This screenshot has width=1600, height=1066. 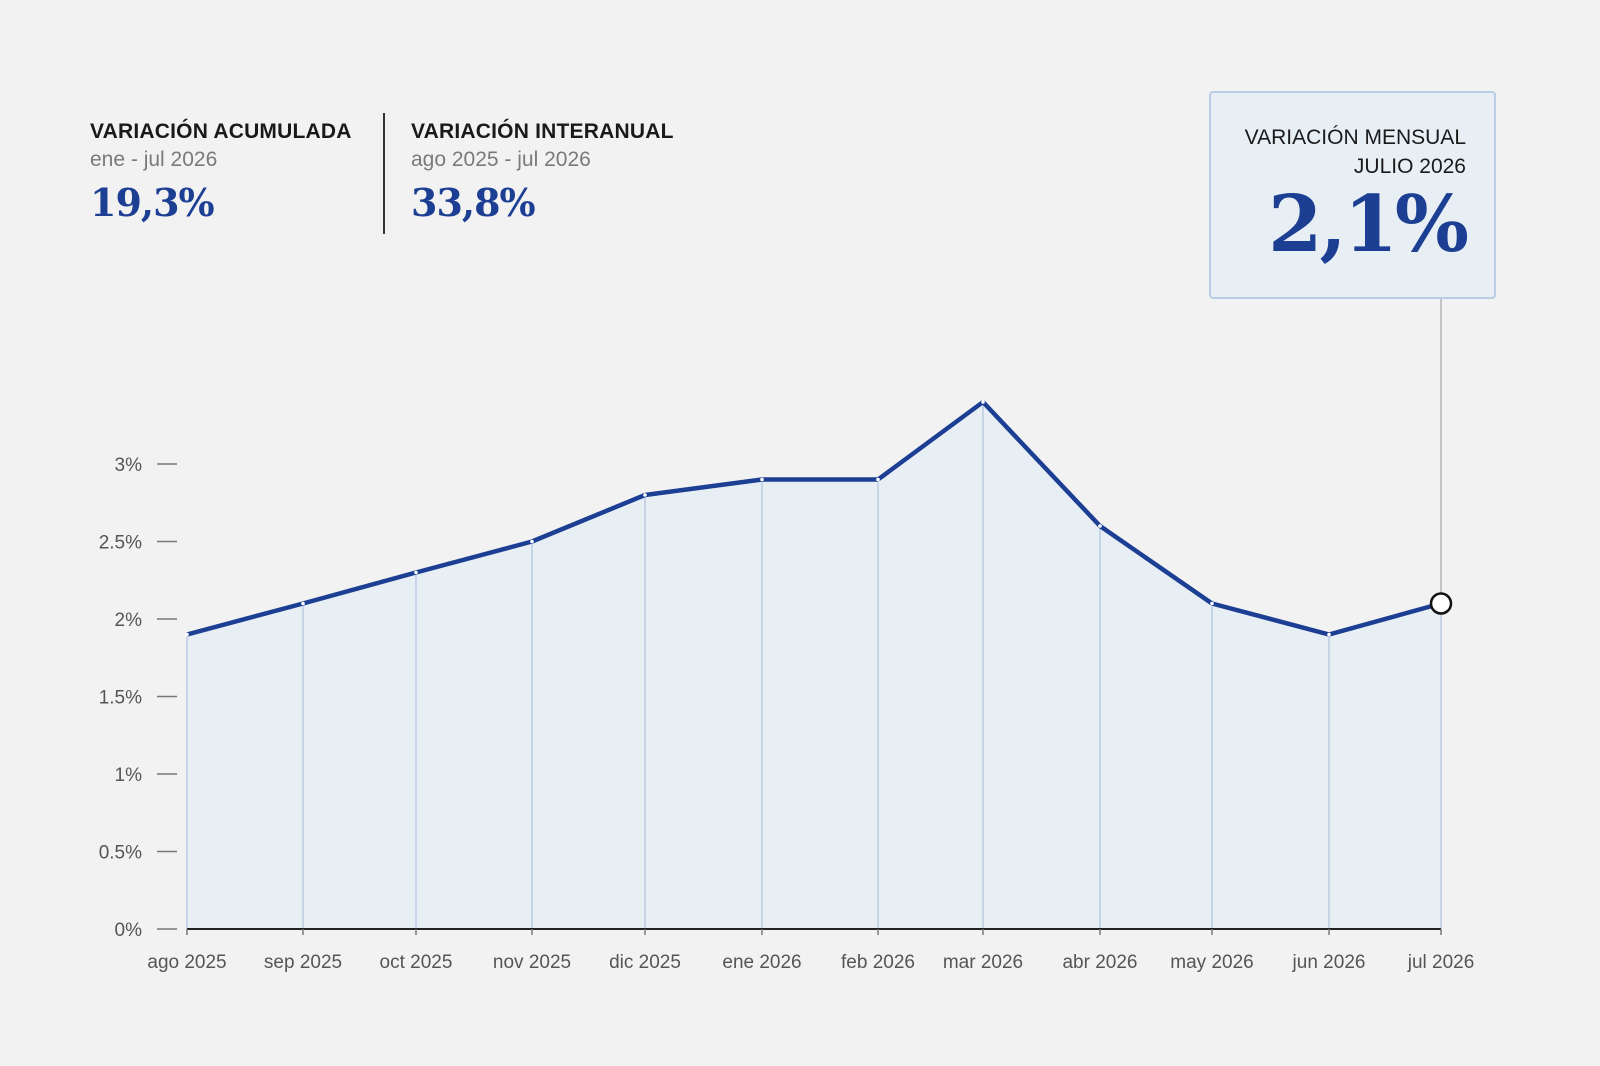 What do you see at coordinates (154, 159) in the screenshot?
I see `stat-acumulada-period: ene - jul 2026` at bounding box center [154, 159].